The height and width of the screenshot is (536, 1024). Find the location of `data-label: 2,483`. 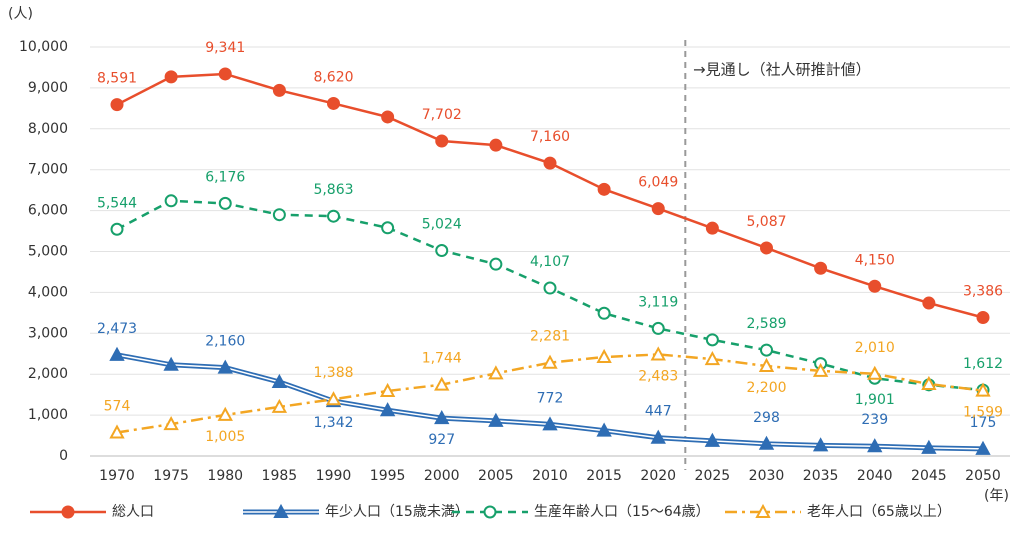

data-label: 2,483 is located at coordinates (658, 376).